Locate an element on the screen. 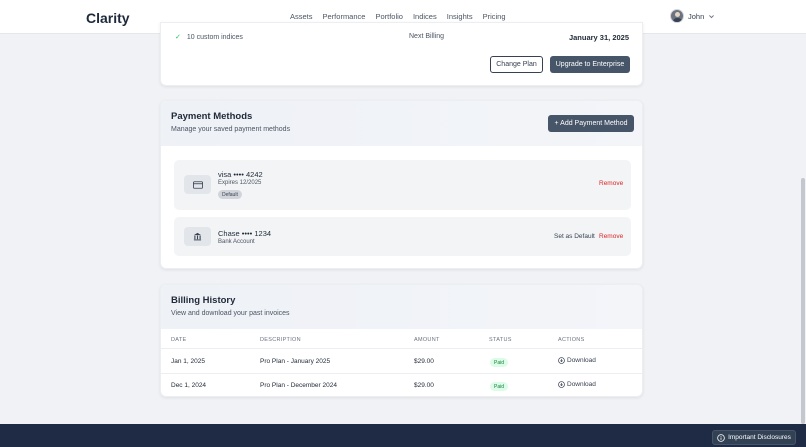 The image size is (806, 447). chevron-down-icon is located at coordinates (711, 16).